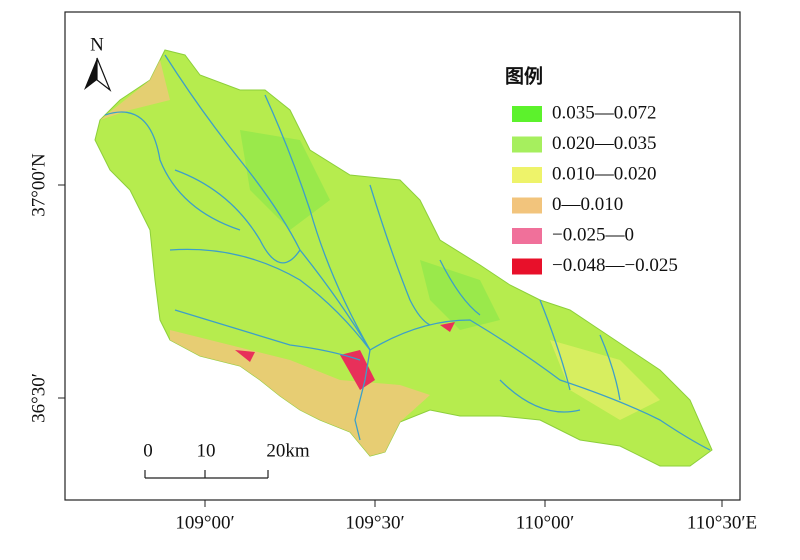 The height and width of the screenshot is (560, 800). Describe the element at coordinates (148, 450) in the screenshot. I see `scale-label: 0` at that location.